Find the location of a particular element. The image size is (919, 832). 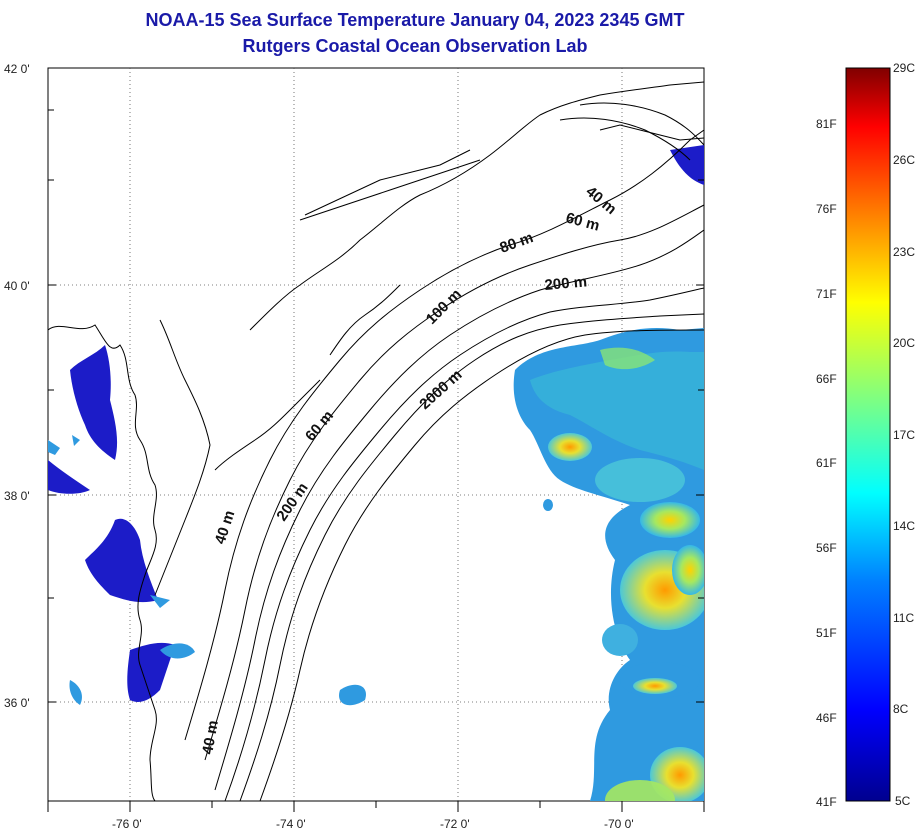

fahrenheit-label: 66F is located at coordinates (826, 379).